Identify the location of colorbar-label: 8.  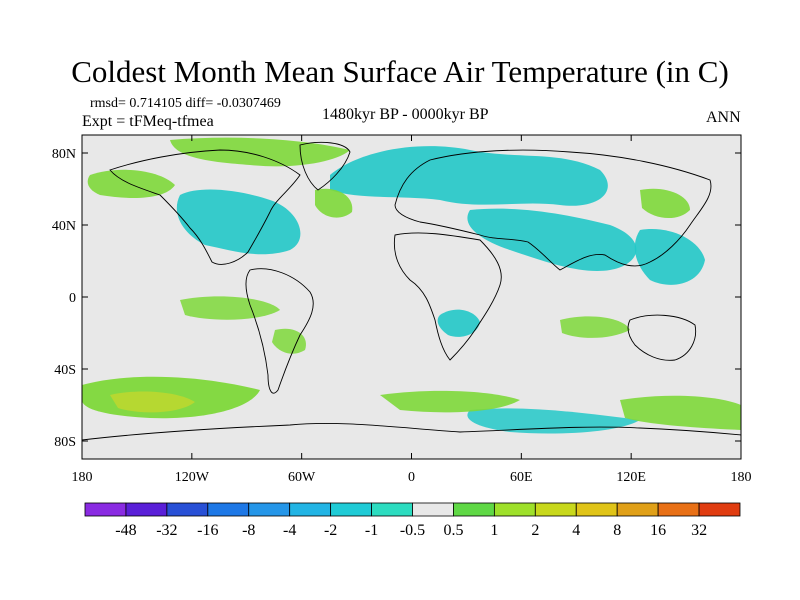
(617, 530).